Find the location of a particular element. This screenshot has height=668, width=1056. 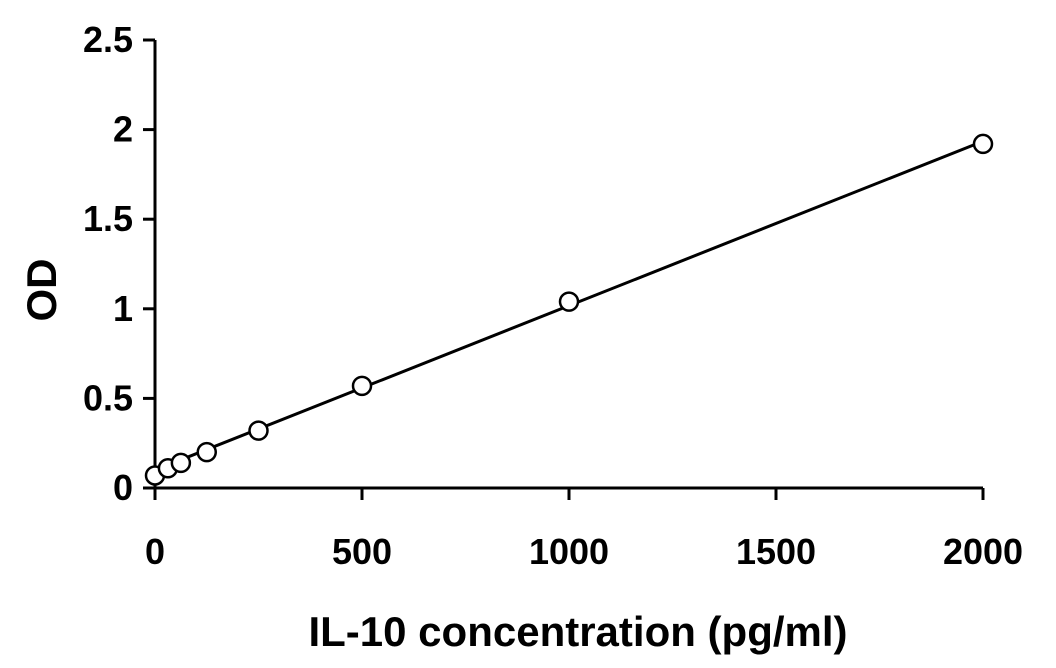

x-axis-title: IL-10 concentration (pg/ml) is located at coordinates (577, 631).